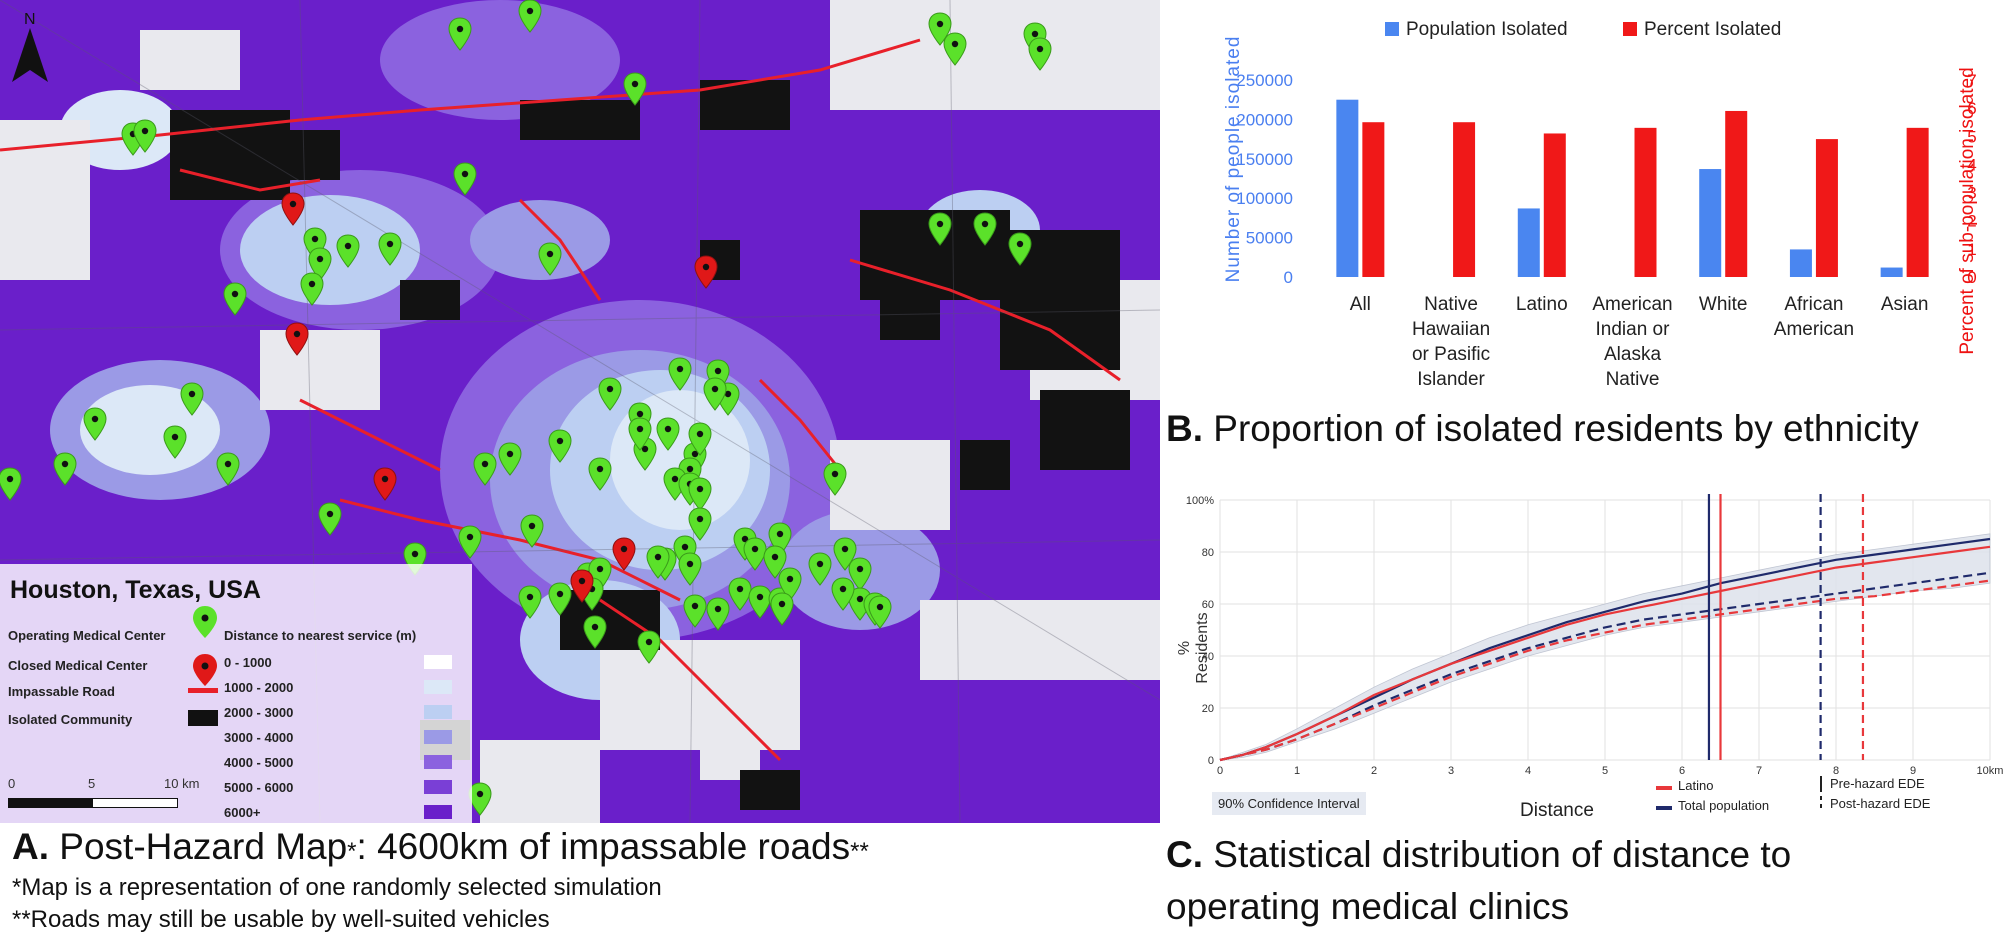  I want to click on distance-range-item: 2000 - 3000, so click(344, 713).